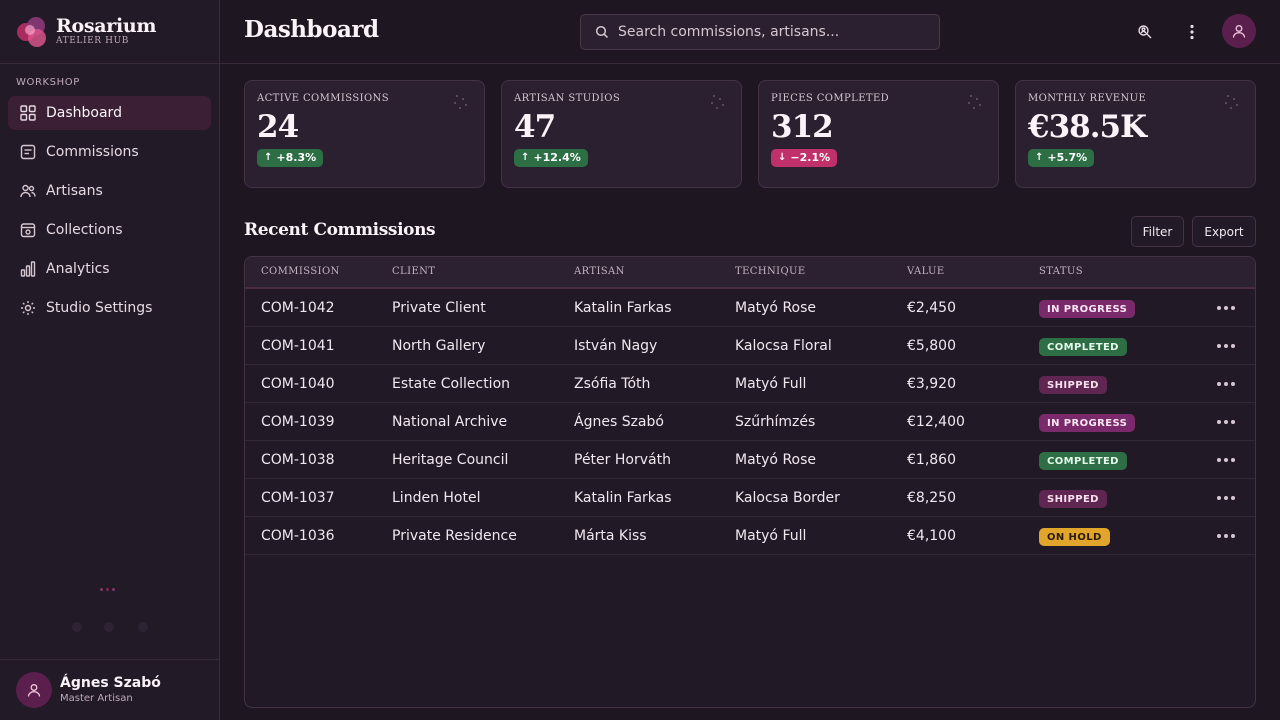  Describe the element at coordinates (74, 191) in the screenshot. I see `sidebar-item-label: Artisans` at that location.